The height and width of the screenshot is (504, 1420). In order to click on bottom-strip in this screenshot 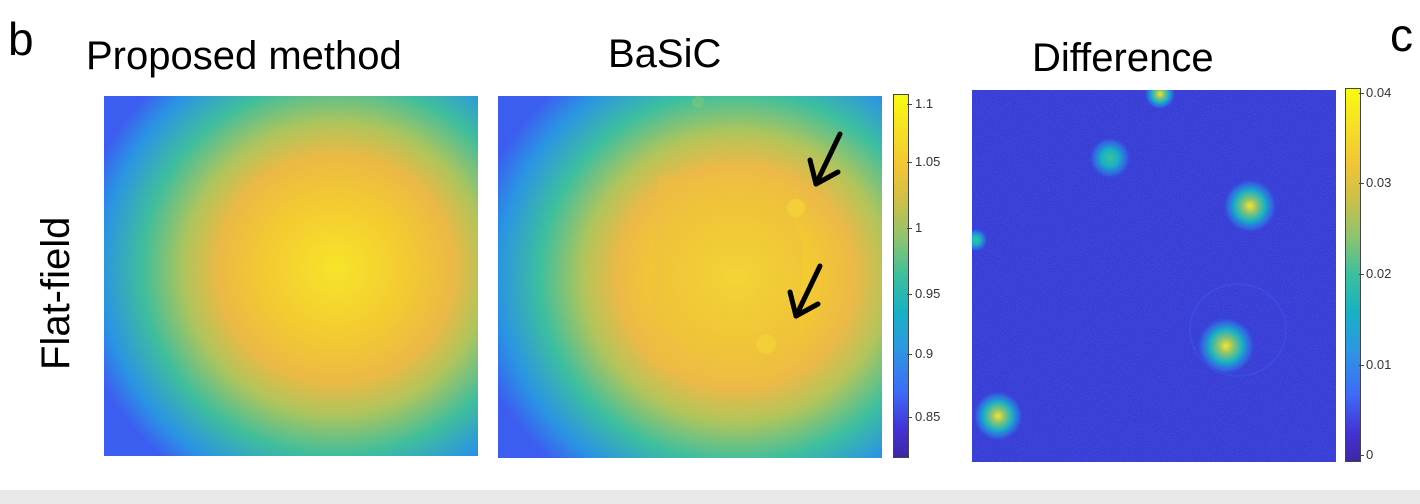, I will do `click(710, 497)`.